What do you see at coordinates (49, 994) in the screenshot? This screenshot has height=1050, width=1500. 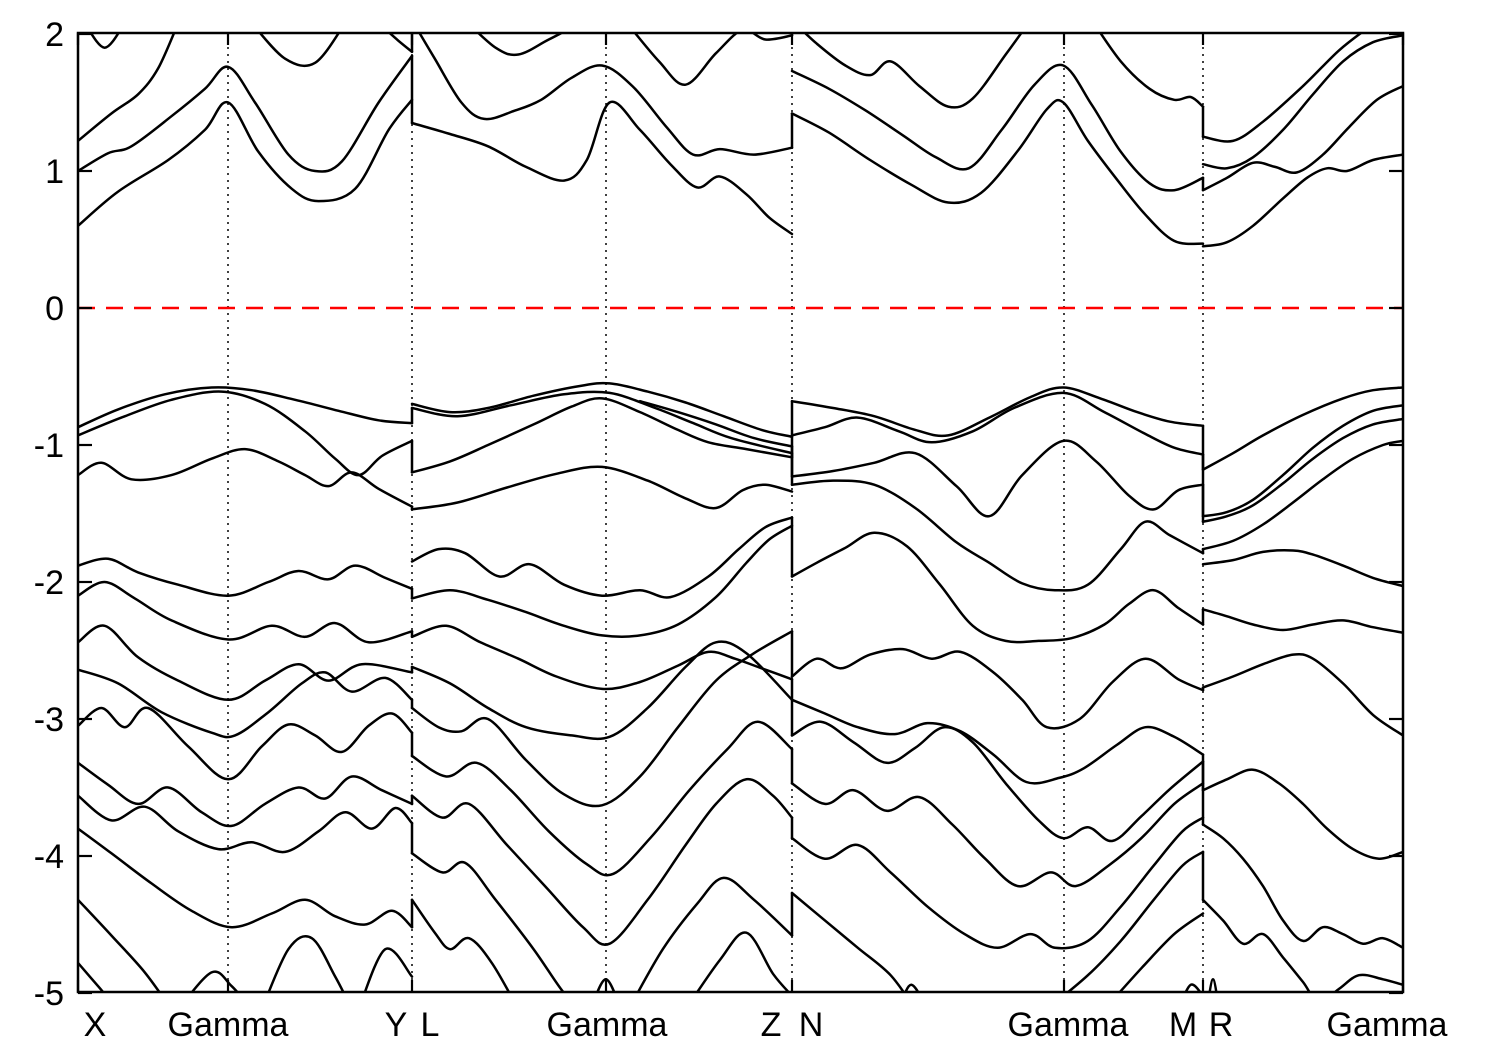 I see `y-tick-label: -5` at bounding box center [49, 994].